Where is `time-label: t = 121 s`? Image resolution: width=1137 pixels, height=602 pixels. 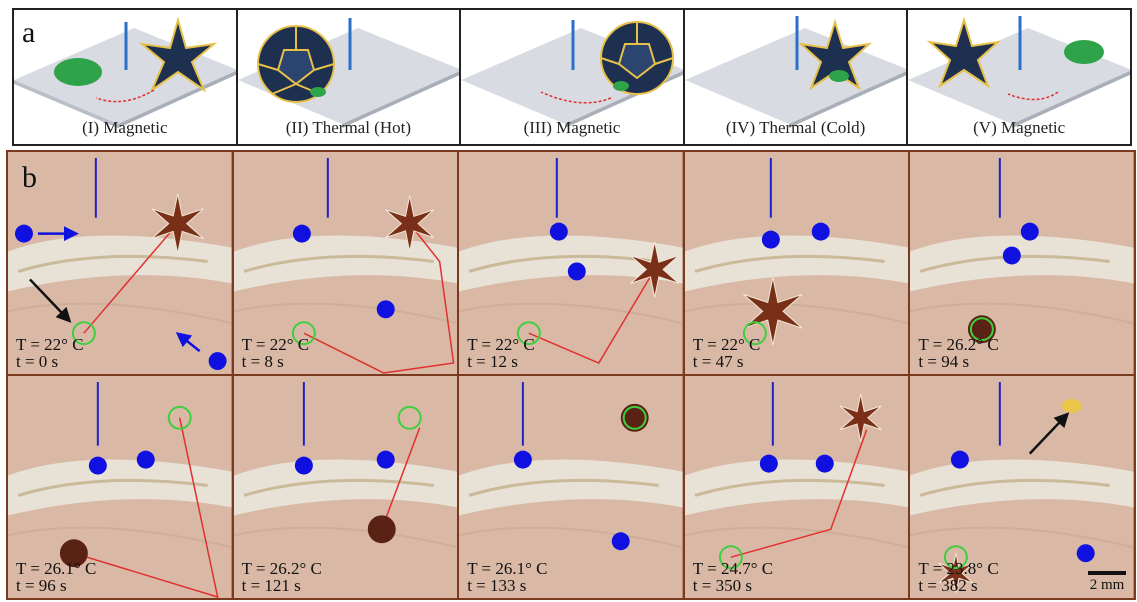
time-label: t = 121 s is located at coordinates (282, 585).